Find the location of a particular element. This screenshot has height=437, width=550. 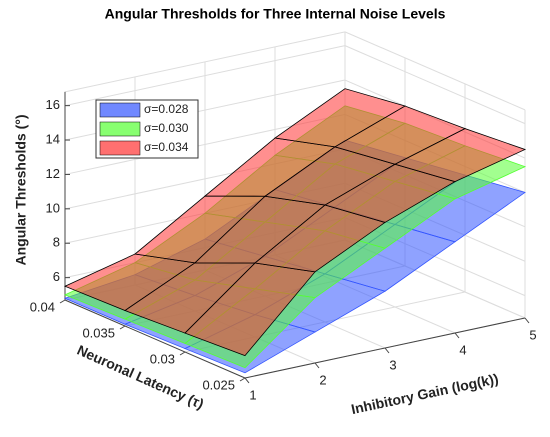

legend: σ=0.028 σ=0.030 σ=0.034 is located at coordinates (147, 129).